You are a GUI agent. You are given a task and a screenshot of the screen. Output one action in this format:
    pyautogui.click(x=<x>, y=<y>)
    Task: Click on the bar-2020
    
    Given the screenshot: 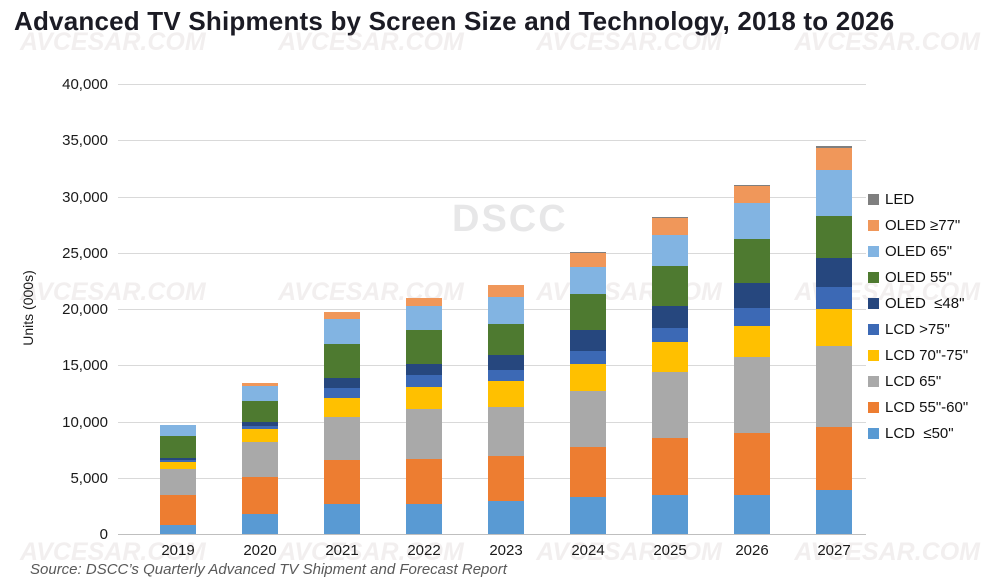 What is the action you would take?
    pyautogui.click(x=260, y=458)
    